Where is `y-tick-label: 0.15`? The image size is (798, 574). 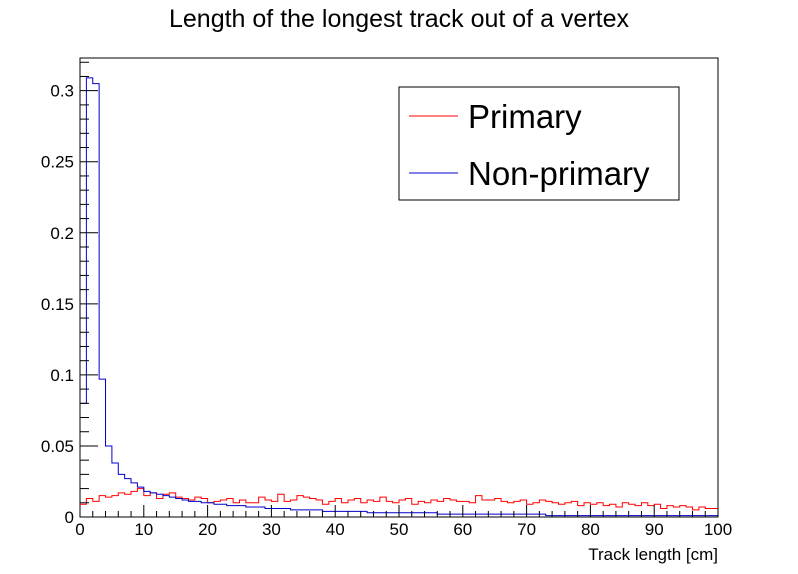 y-tick-label: 0.15 is located at coordinates (57, 304).